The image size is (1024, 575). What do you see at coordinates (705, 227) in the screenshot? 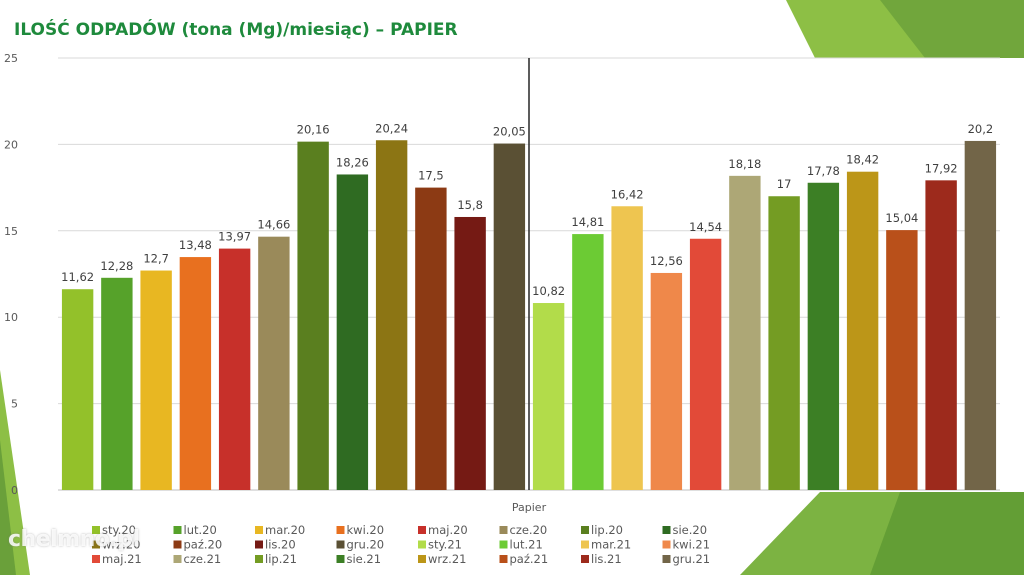
I see `data-label: 14,54` at bounding box center [705, 227].